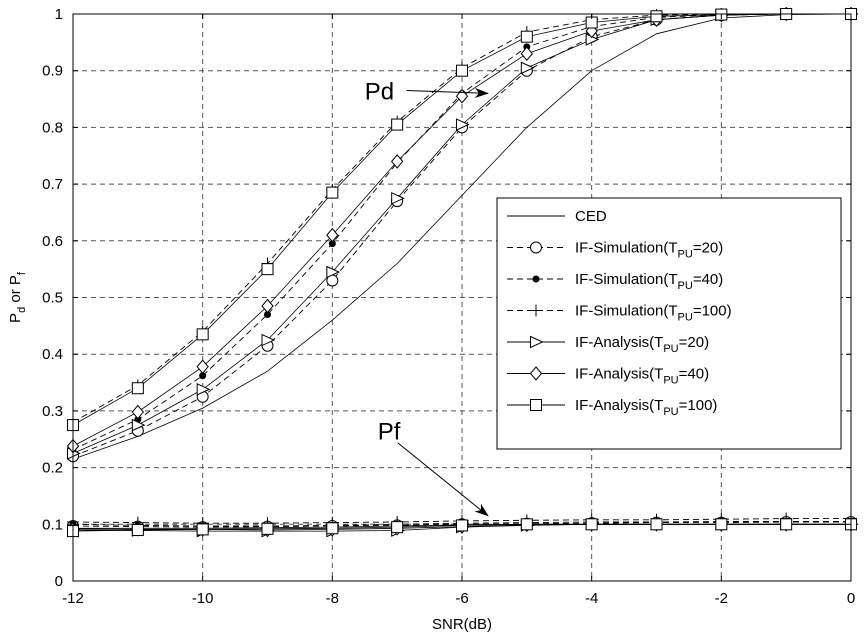 The height and width of the screenshot is (642, 866). What do you see at coordinates (203, 598) in the screenshot?
I see `x-tick-label: -10` at bounding box center [203, 598].